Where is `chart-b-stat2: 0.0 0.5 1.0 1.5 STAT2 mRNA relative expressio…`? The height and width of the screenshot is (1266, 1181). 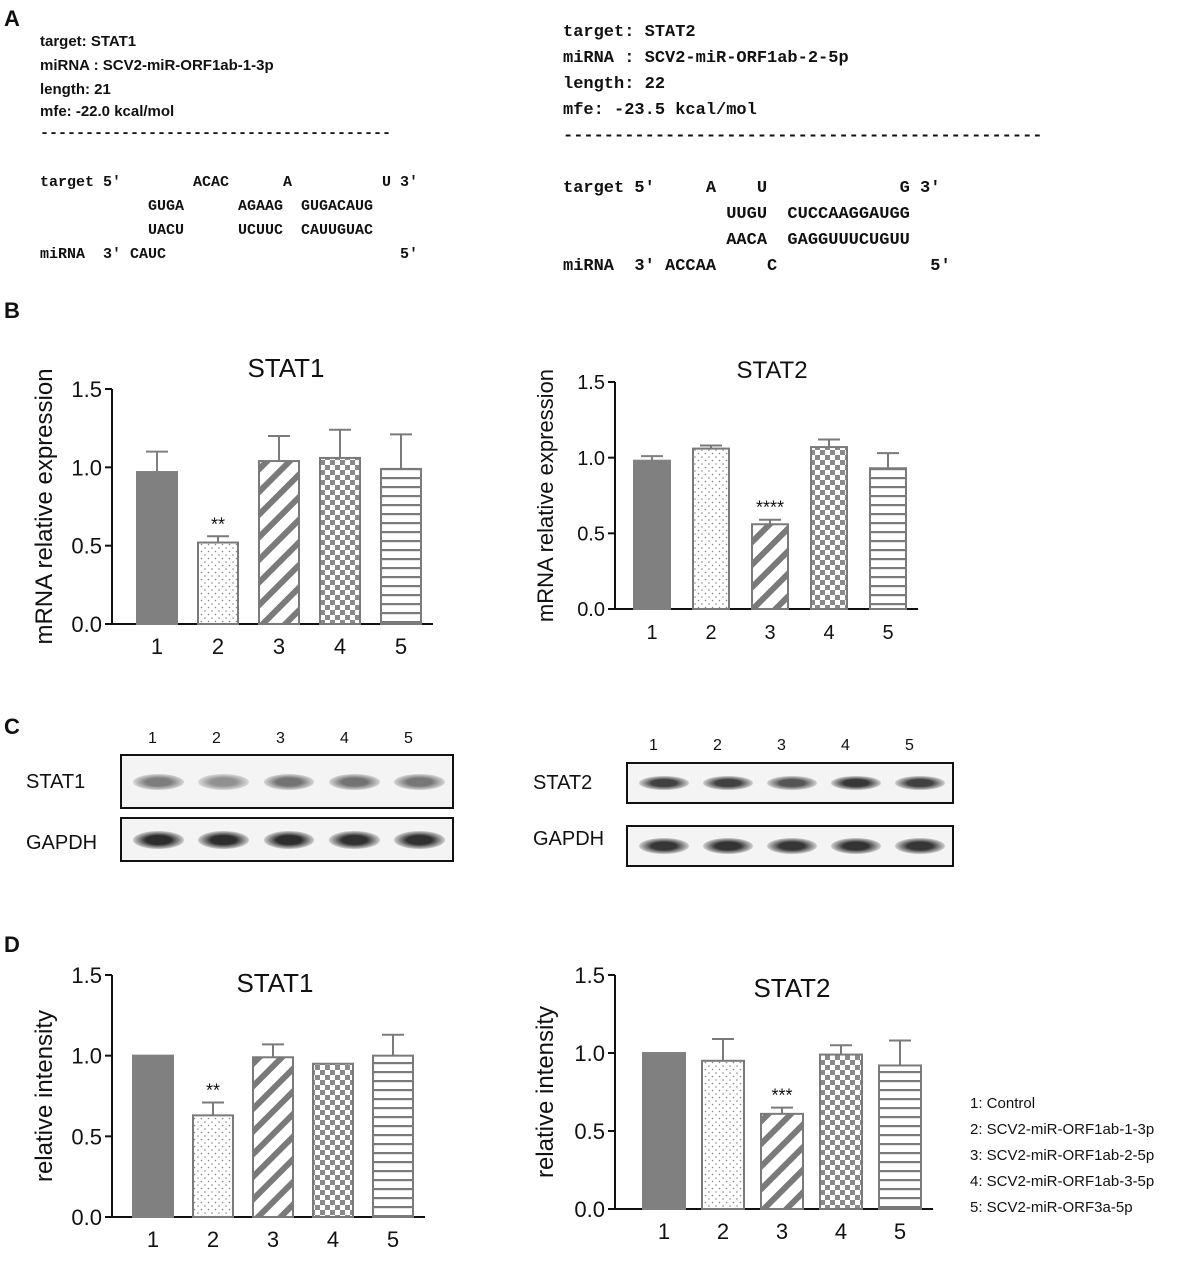 chart-b-stat2: 0.0 0.5 1.0 1.5 STAT2 mRNA relative expressio… is located at coordinates (725, 500).